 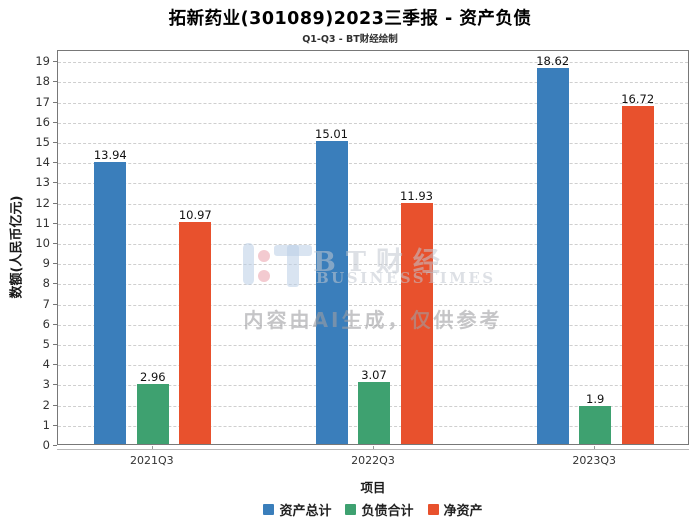 I want to click on gridline-y8, so click(x=373, y=285).